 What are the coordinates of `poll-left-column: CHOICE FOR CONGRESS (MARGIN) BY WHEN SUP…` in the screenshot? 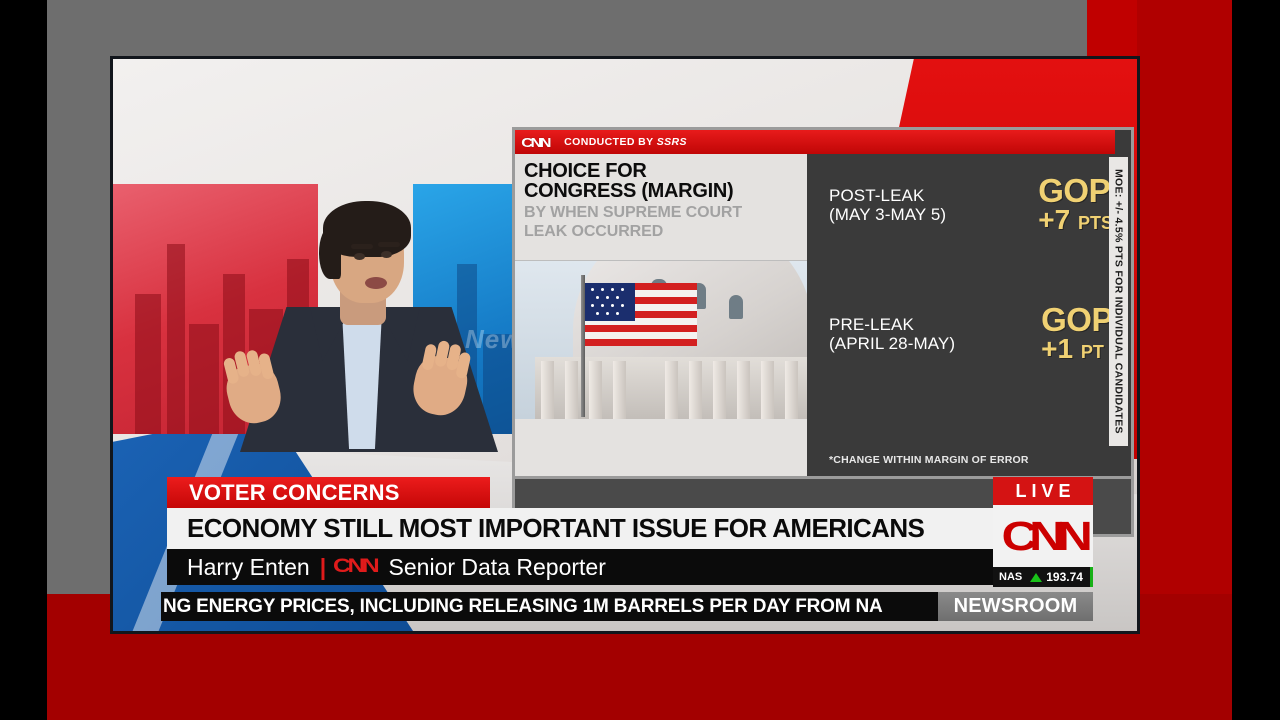 It's located at (661, 303).